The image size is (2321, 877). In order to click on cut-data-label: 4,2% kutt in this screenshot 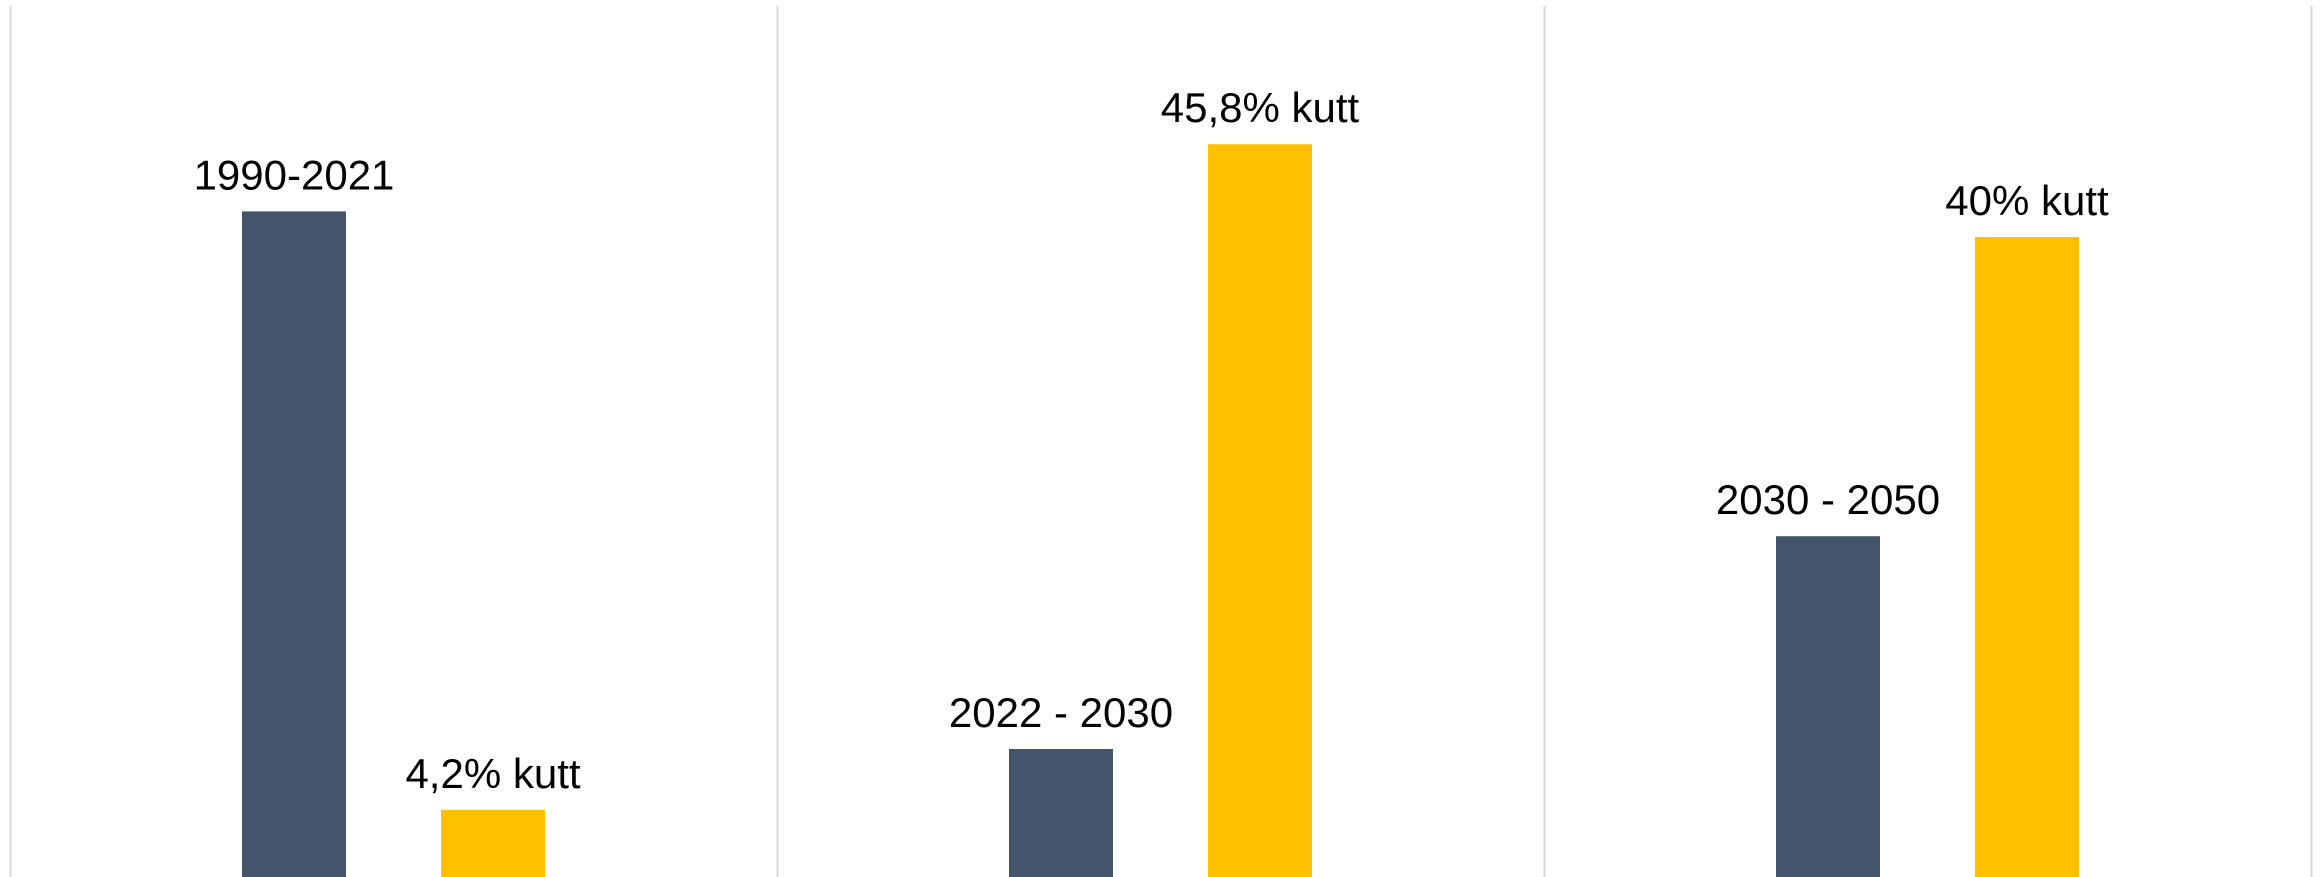, I will do `click(492, 773)`.